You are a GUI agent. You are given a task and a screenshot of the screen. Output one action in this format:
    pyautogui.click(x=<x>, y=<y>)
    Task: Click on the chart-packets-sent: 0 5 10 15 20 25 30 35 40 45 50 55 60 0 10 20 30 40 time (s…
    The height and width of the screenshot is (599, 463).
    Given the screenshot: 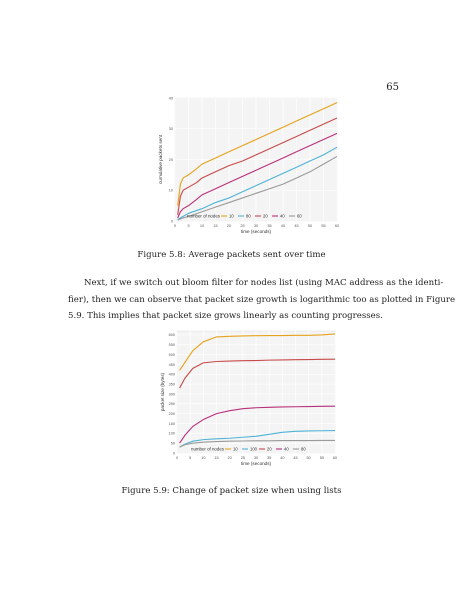 What is the action you would take?
    pyautogui.click(x=248, y=165)
    